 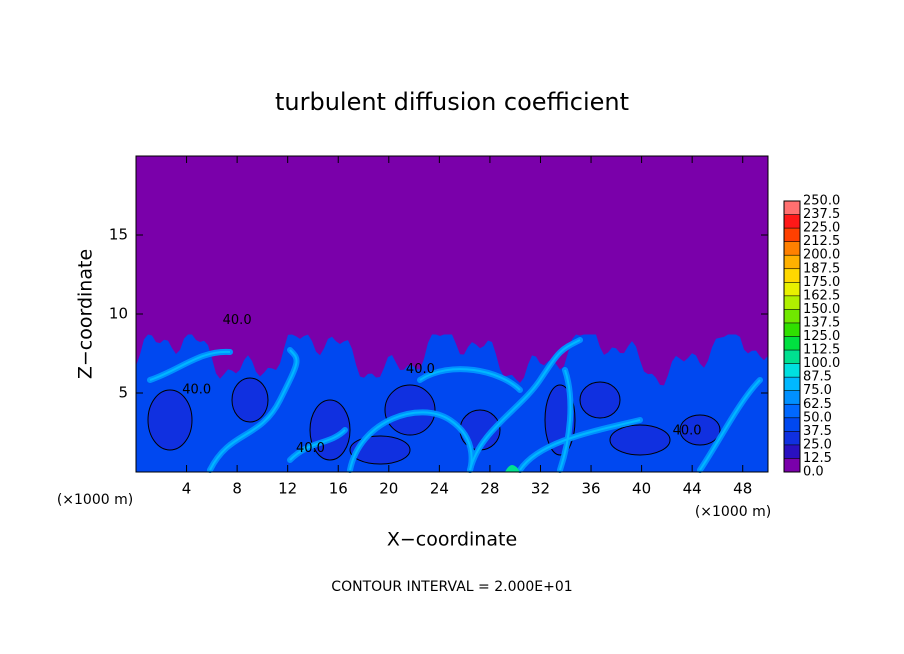 What do you see at coordinates (821, 282) in the screenshot?
I see `colorbar-label: 175.0` at bounding box center [821, 282].